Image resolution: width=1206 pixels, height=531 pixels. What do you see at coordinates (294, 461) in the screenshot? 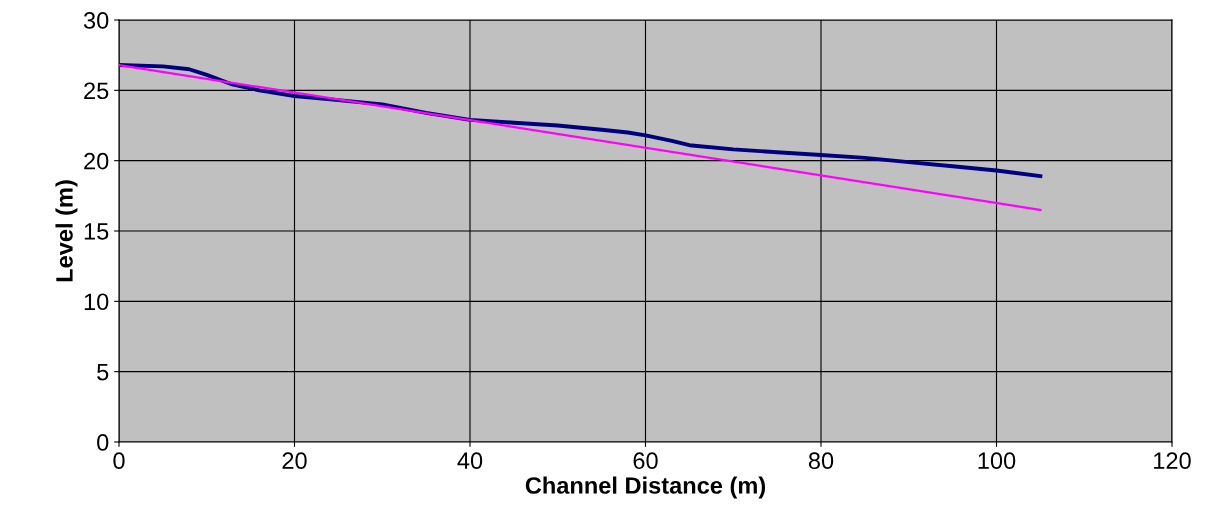
I see `x-tick-label: 20` at bounding box center [294, 461].